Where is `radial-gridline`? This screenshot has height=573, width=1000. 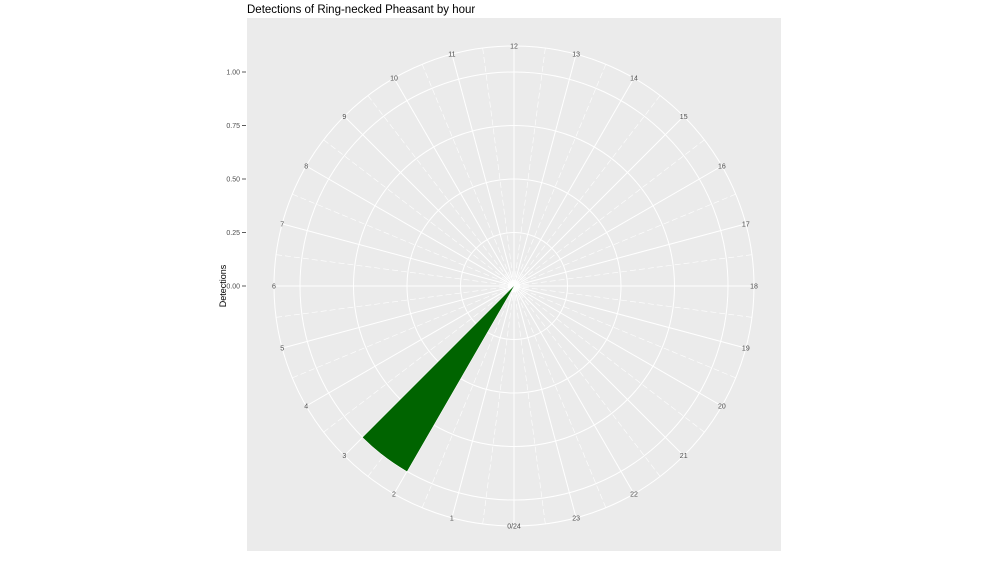
radial-gridline is located at coordinates (514, 286).